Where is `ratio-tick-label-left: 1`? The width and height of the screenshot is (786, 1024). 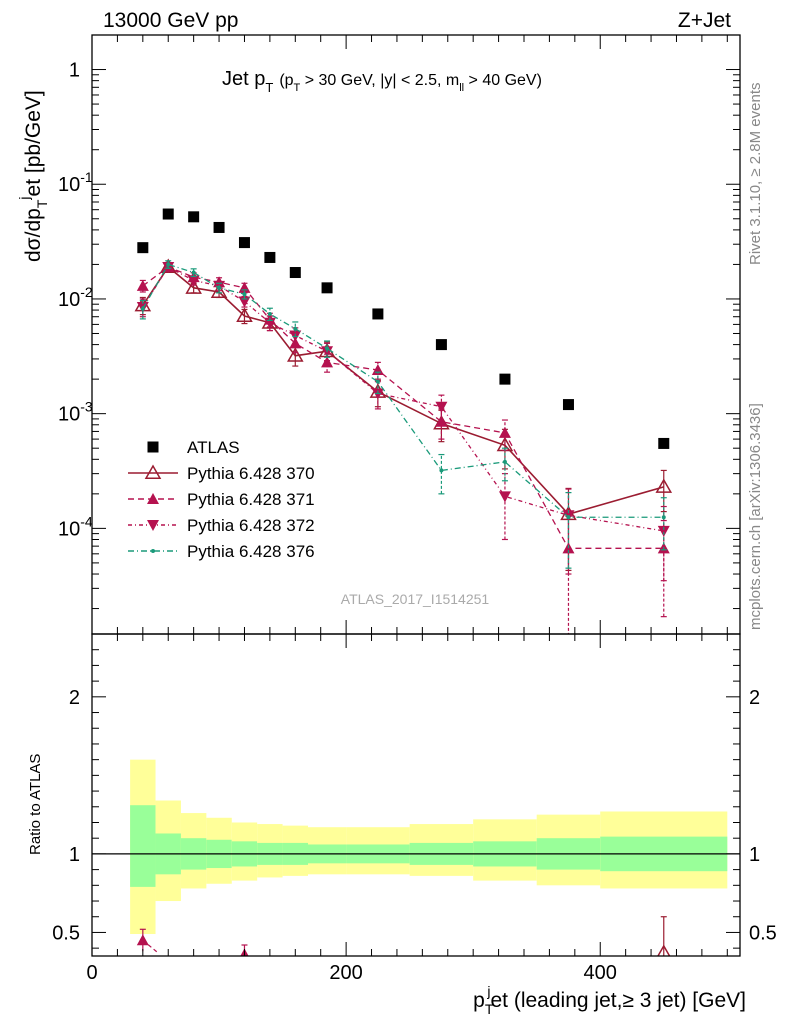
ratio-tick-label-left: 1 is located at coordinates (74, 855).